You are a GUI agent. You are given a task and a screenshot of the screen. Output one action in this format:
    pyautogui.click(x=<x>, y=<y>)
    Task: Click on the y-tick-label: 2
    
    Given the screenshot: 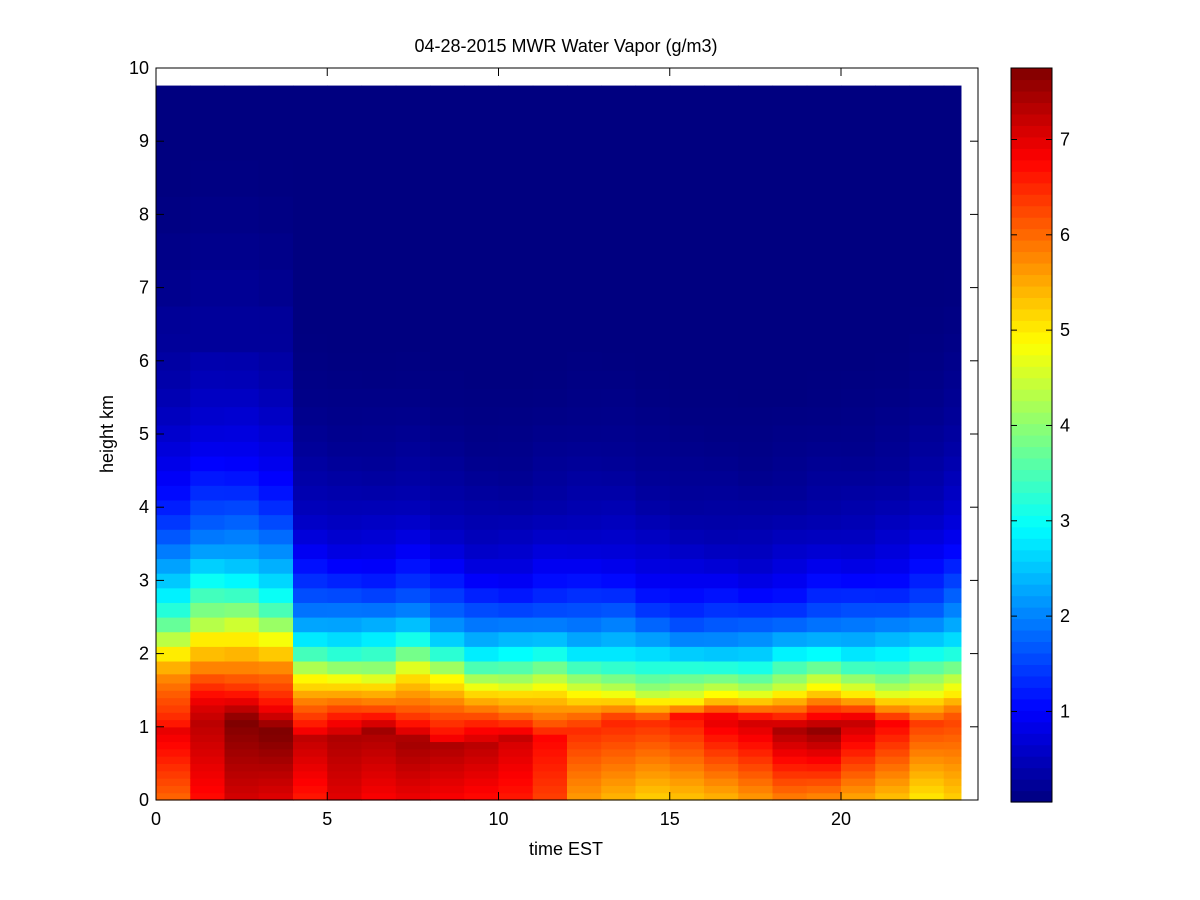 What is the action you would take?
    pyautogui.click(x=144, y=654)
    